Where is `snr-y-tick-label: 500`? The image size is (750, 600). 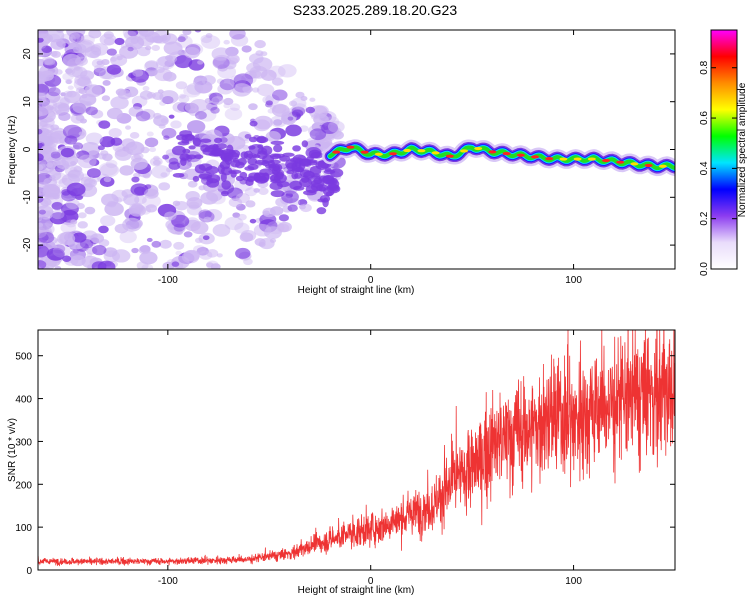 snr-y-tick-label: 500 is located at coordinates (23, 357).